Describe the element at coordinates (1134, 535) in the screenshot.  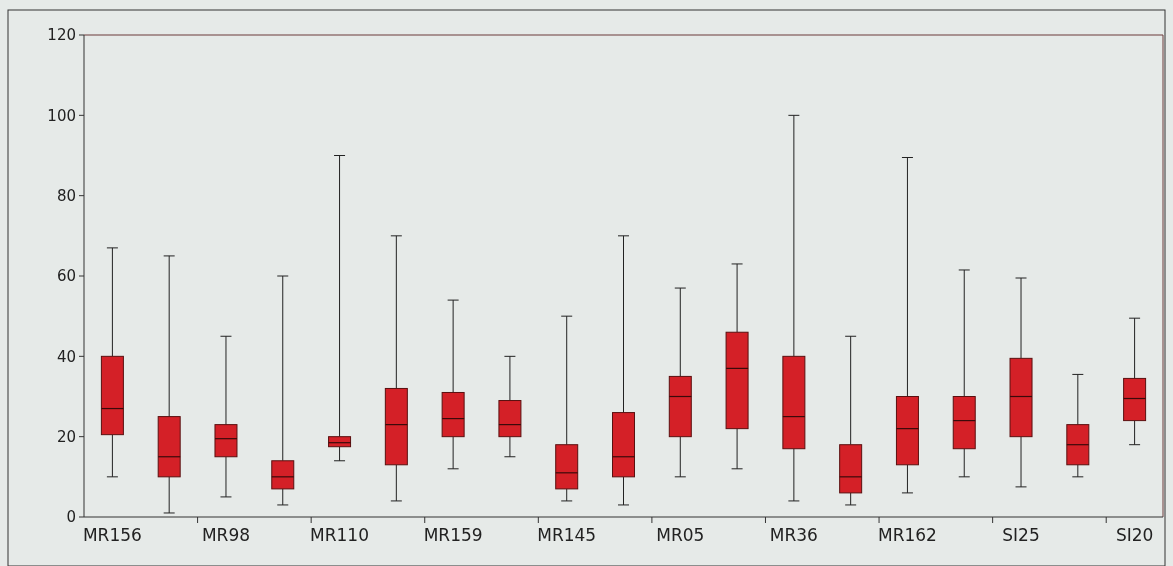
I see `x-tick-label: SI20` at that location.